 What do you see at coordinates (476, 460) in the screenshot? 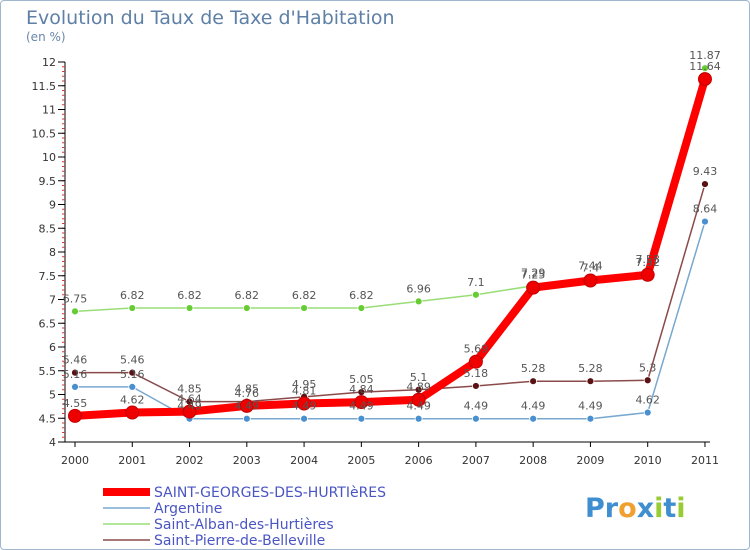
I see `x-tick-label: 2007` at bounding box center [476, 460].